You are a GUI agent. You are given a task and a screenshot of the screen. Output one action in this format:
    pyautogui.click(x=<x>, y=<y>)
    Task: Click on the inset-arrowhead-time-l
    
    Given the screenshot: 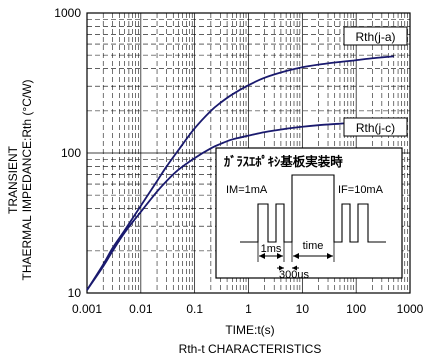 What is the action you would take?
    pyautogui.click(x=296, y=256)
    